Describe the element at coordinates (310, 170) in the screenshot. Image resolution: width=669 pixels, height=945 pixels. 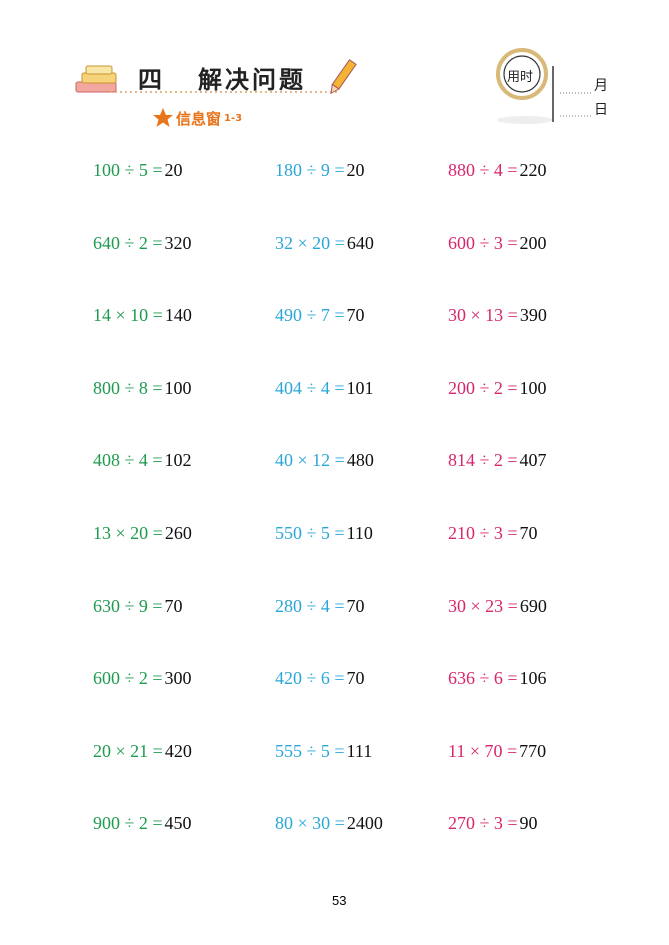
I see `expression: 180 ÷ 9 =` at that location.